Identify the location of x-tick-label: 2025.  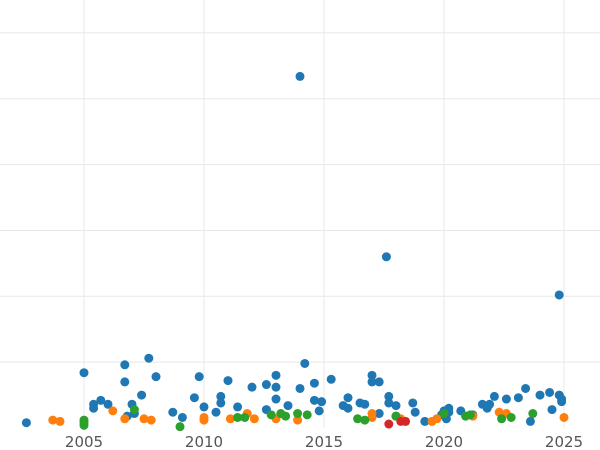
(564, 441).